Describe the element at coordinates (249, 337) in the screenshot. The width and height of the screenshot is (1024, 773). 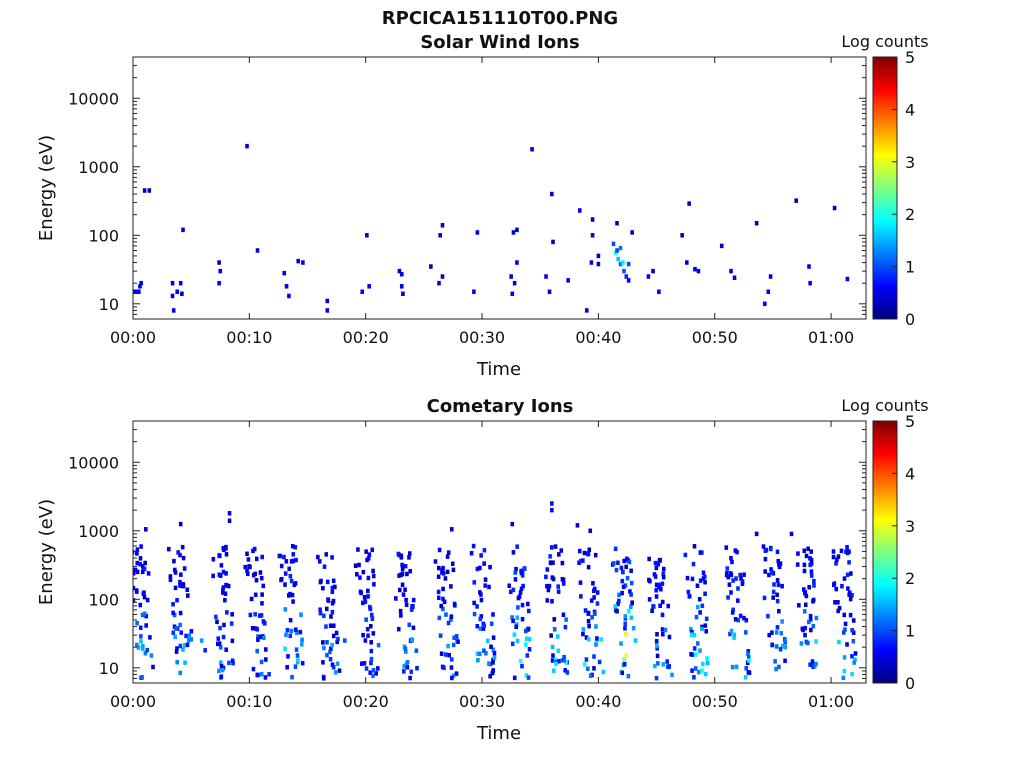
I see `x-tick-label: 00:10` at that location.